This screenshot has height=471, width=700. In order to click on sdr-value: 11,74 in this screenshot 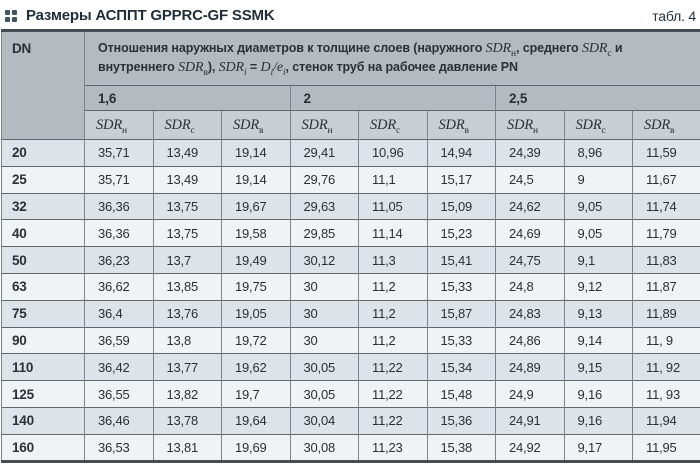, I will do `click(666, 206)`.